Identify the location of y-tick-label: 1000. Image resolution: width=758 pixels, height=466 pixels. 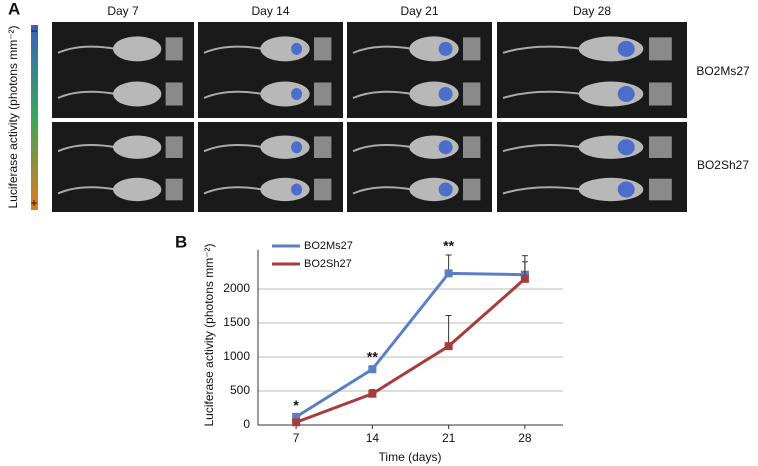
(236, 356).